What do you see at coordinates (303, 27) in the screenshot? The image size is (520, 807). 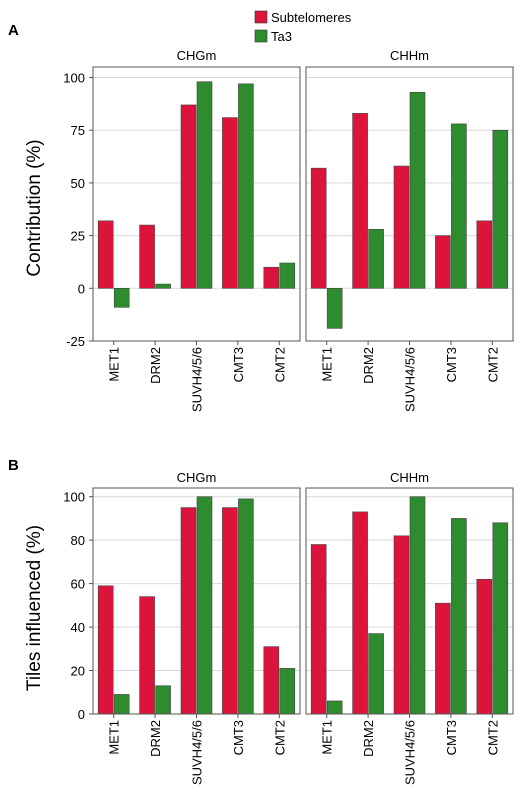 I see `legend: Subtelomeres Ta3` at bounding box center [303, 27].